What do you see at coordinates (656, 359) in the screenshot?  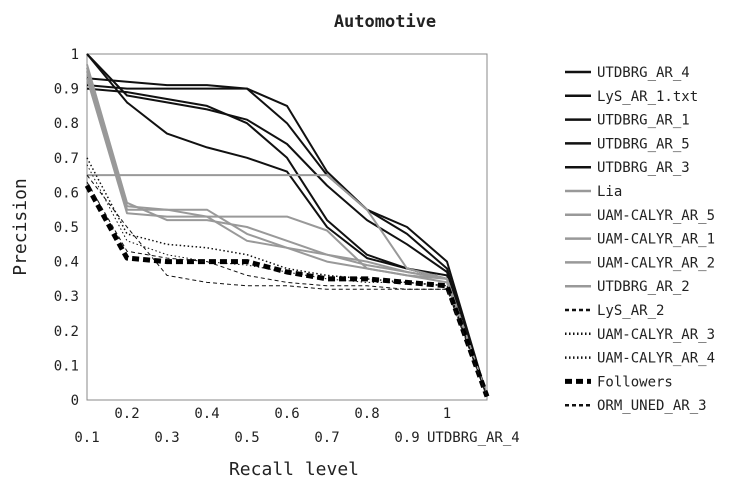 I see `legend-label-12: UAM-CALYR_AR_4` at bounding box center [656, 359].